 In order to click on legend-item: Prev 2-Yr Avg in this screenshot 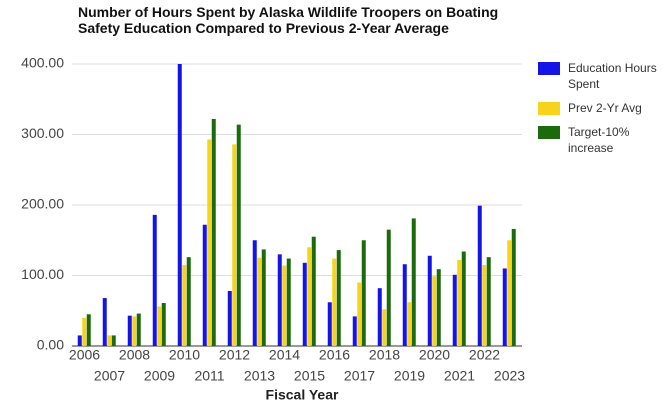, I will do `click(600, 108)`.